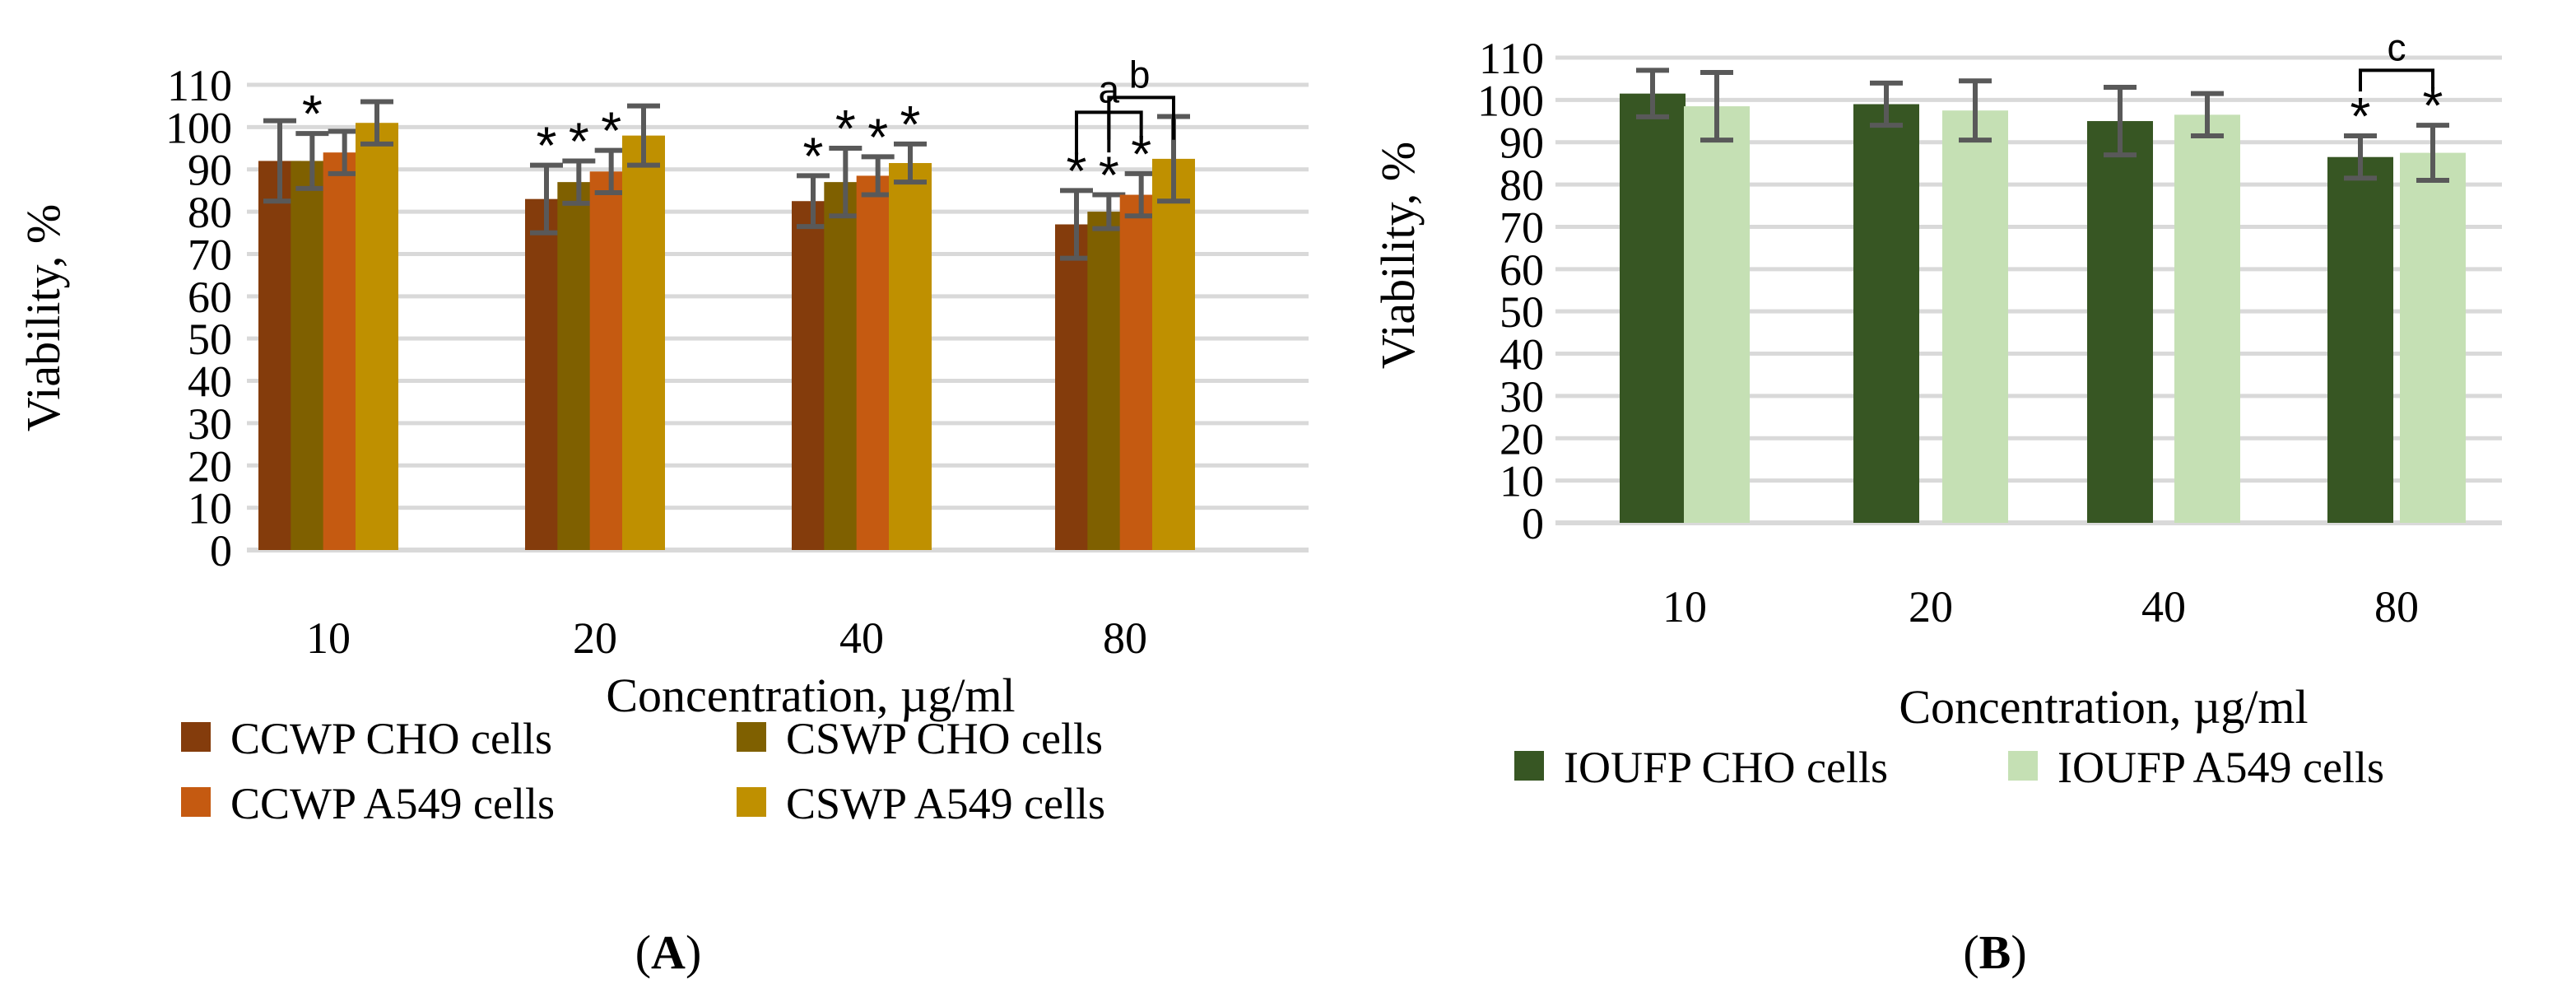 This screenshot has width=2576, height=993. Describe the element at coordinates (2221, 767) in the screenshot. I see `legend-label: IOUFP A549 cells` at that location.